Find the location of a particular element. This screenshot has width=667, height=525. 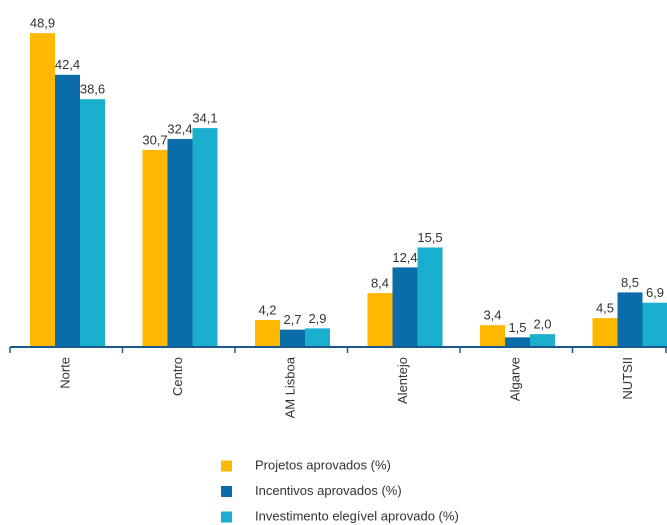

x-tick-label: Norte is located at coordinates (65, 373).